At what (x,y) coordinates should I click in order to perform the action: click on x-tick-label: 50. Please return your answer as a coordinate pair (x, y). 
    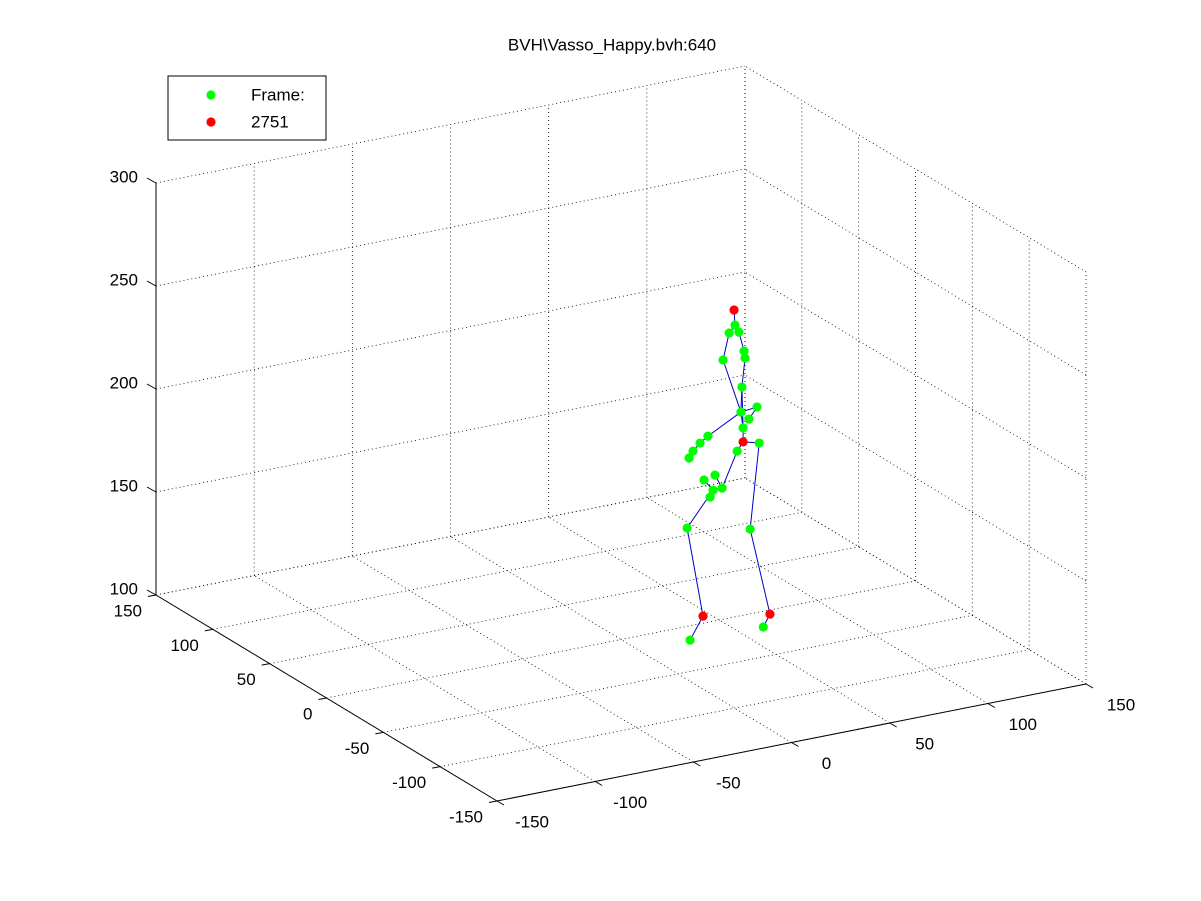
    Looking at the image, I should click on (924, 743).